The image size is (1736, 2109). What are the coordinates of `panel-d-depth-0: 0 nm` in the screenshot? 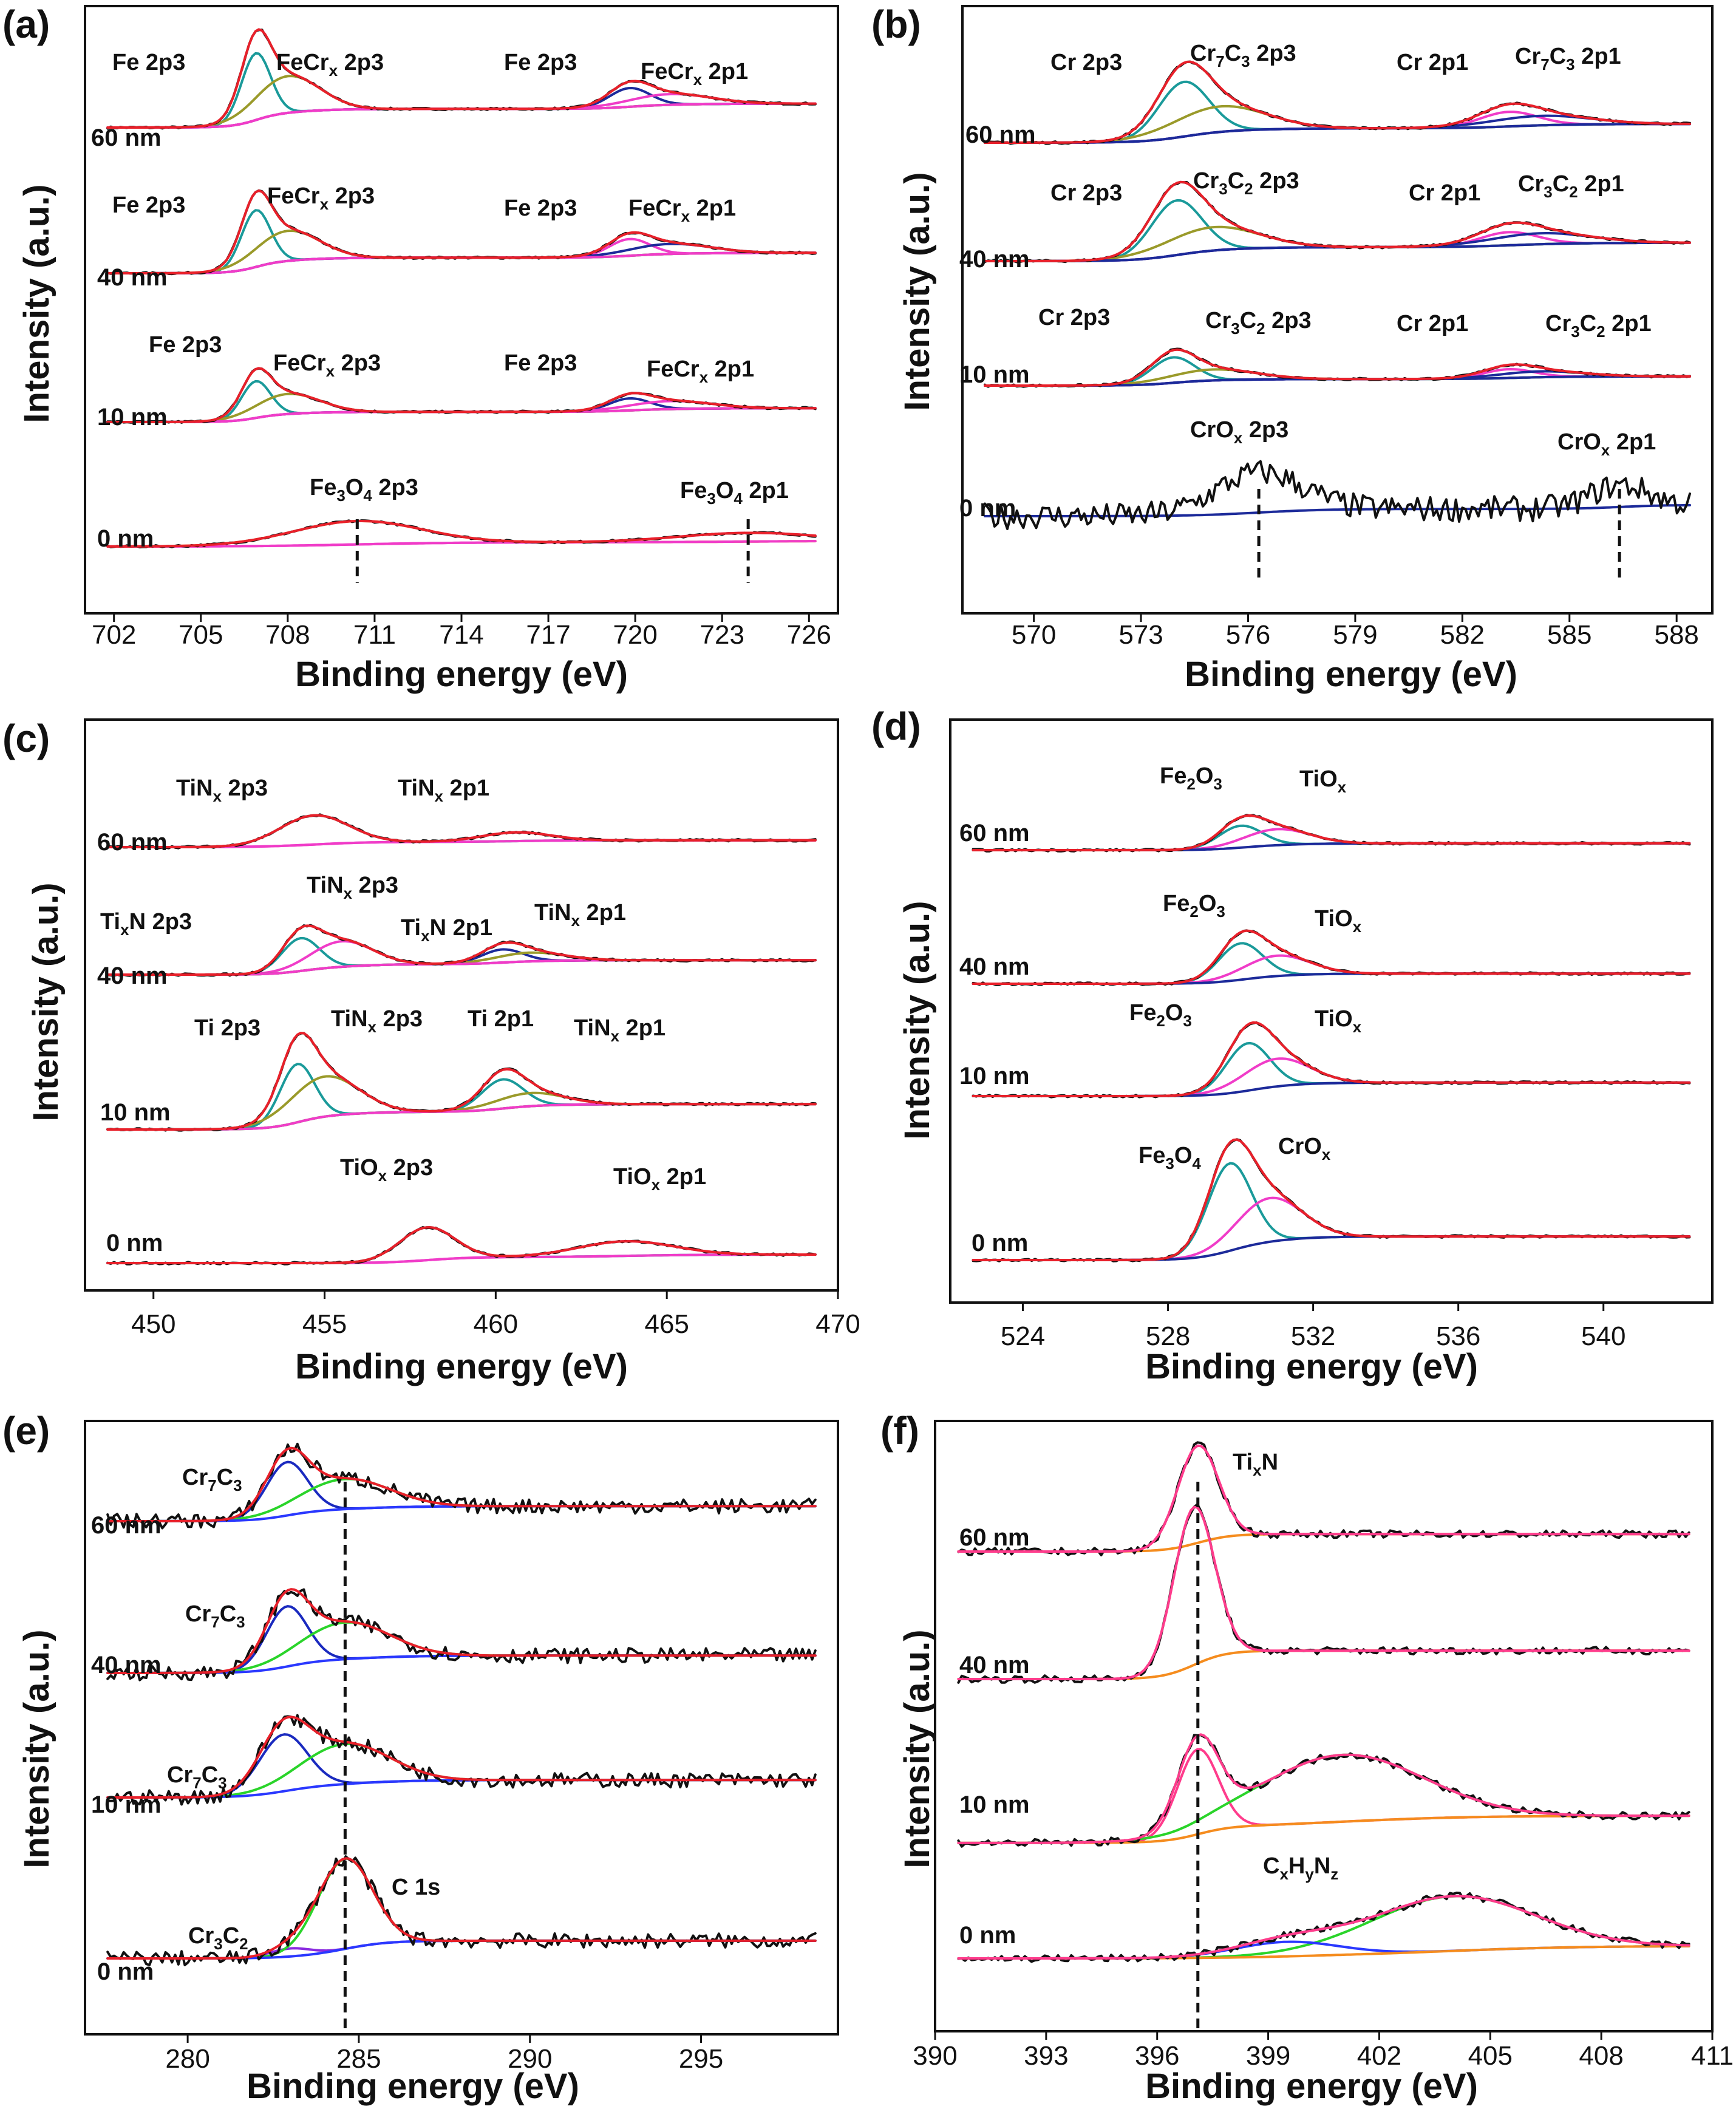 It's located at (1000, 1243).